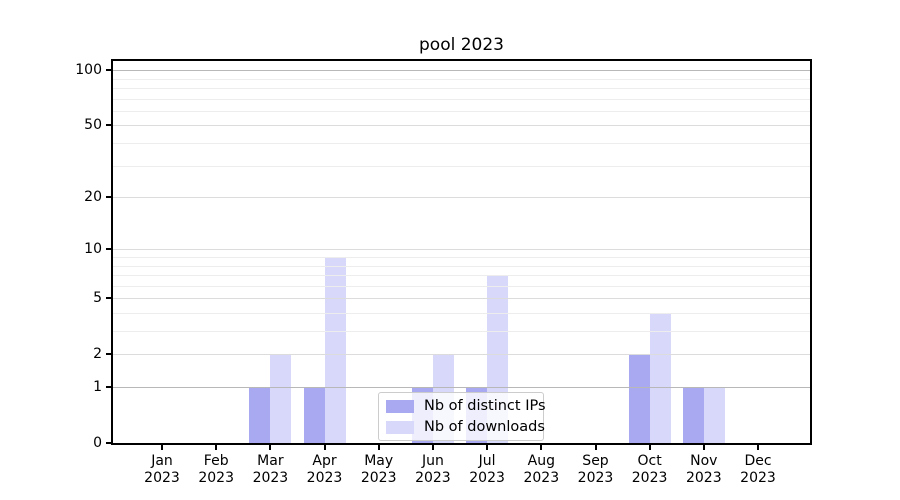 This screenshot has width=900, height=500. I want to click on bar-nb-of-downloads-nov, so click(714, 415).